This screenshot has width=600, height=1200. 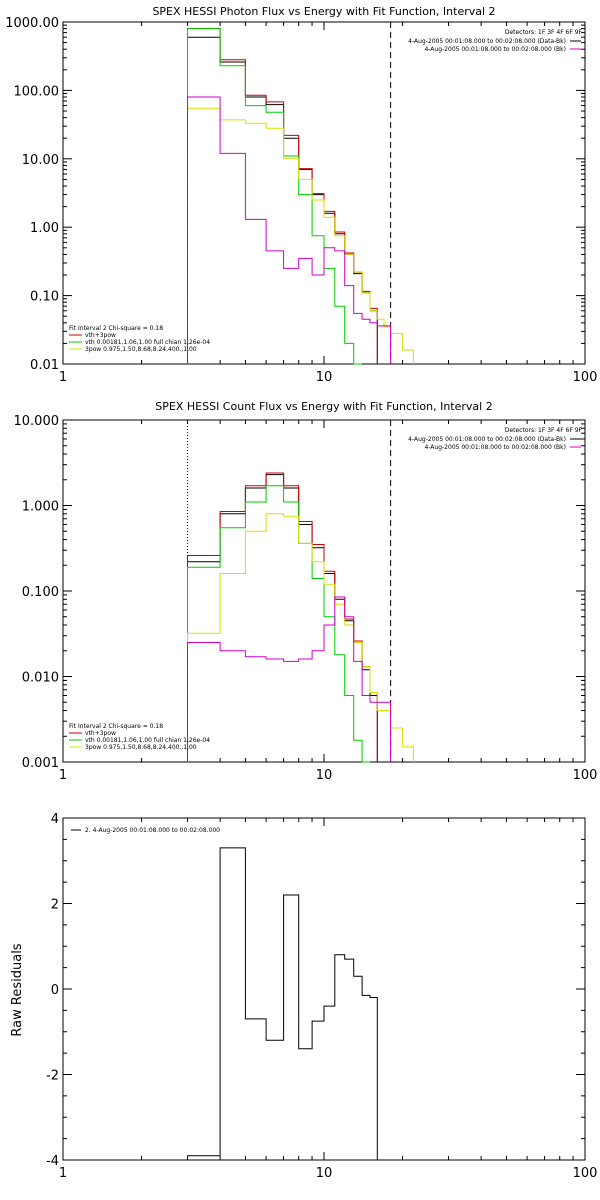 I want to click on y-axis-label: Raw Residuals, so click(x=17, y=989).